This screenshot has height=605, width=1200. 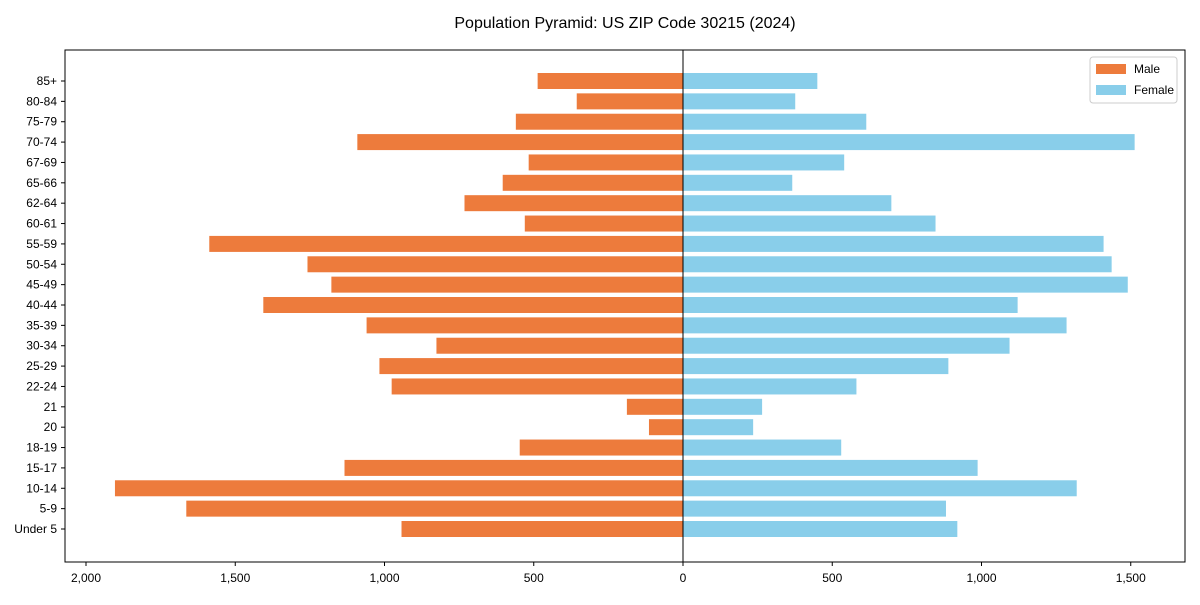 I want to click on legend-label-female: Female, so click(x=1154, y=90).